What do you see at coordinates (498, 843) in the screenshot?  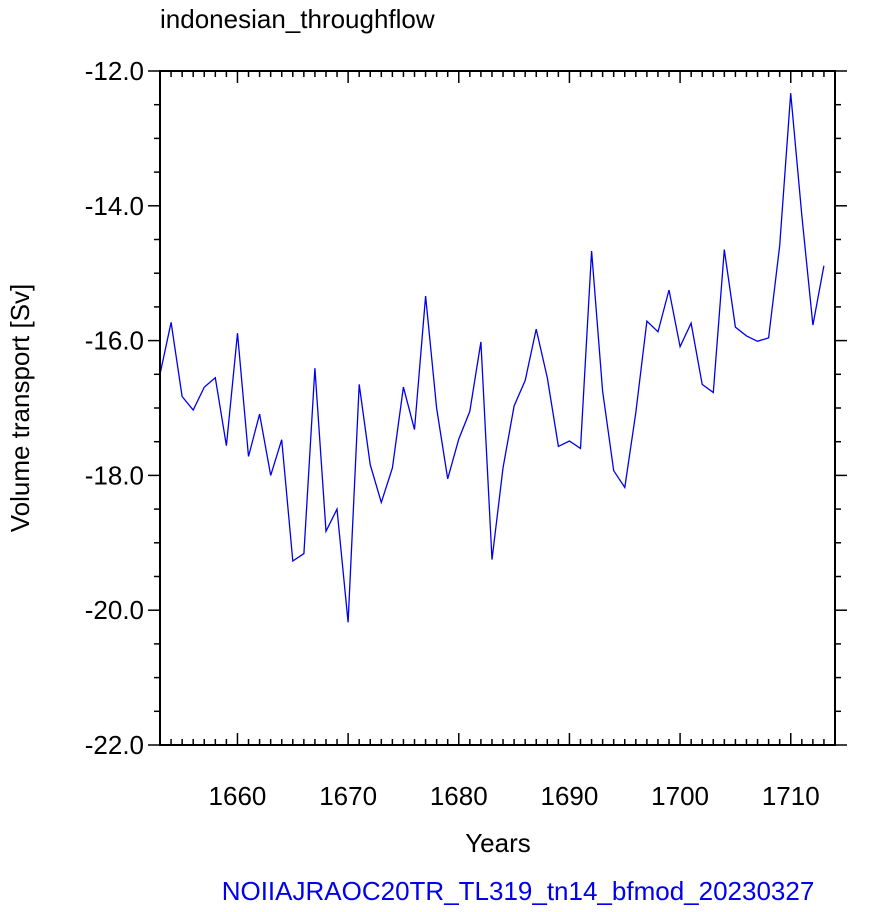 I see `x-axis-label: Years` at bounding box center [498, 843].